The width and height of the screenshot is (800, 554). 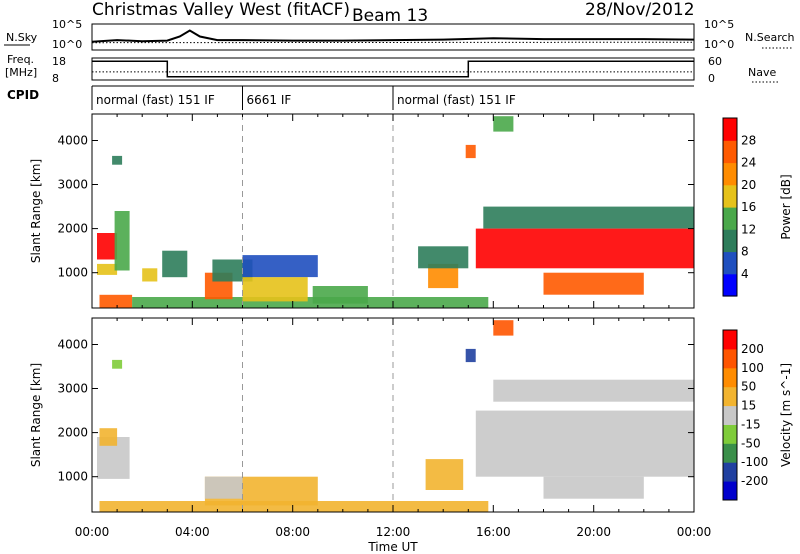 What do you see at coordinates (745, 274) in the screenshot?
I see `power-colorbar-tick-label: 4` at bounding box center [745, 274].